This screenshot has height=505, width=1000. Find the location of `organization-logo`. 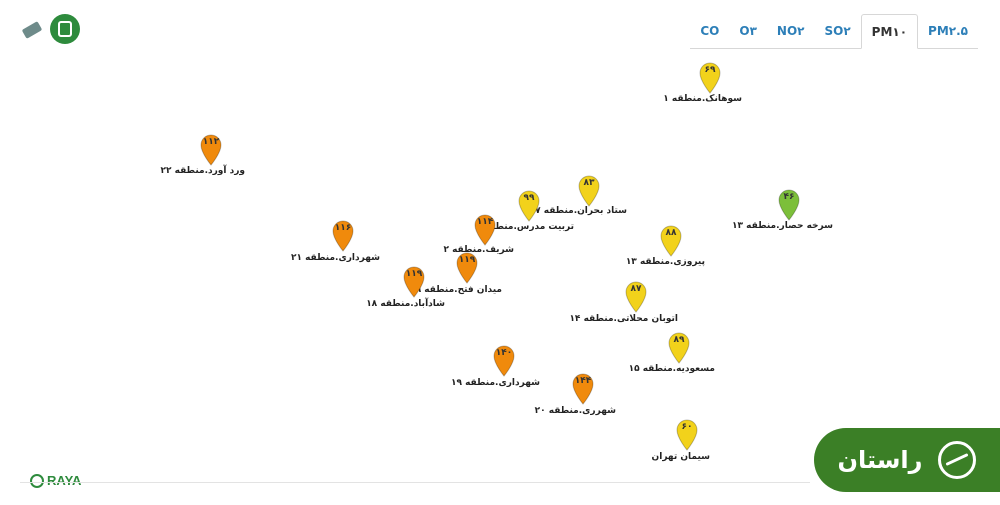

organization-logo is located at coordinates (65, 29).